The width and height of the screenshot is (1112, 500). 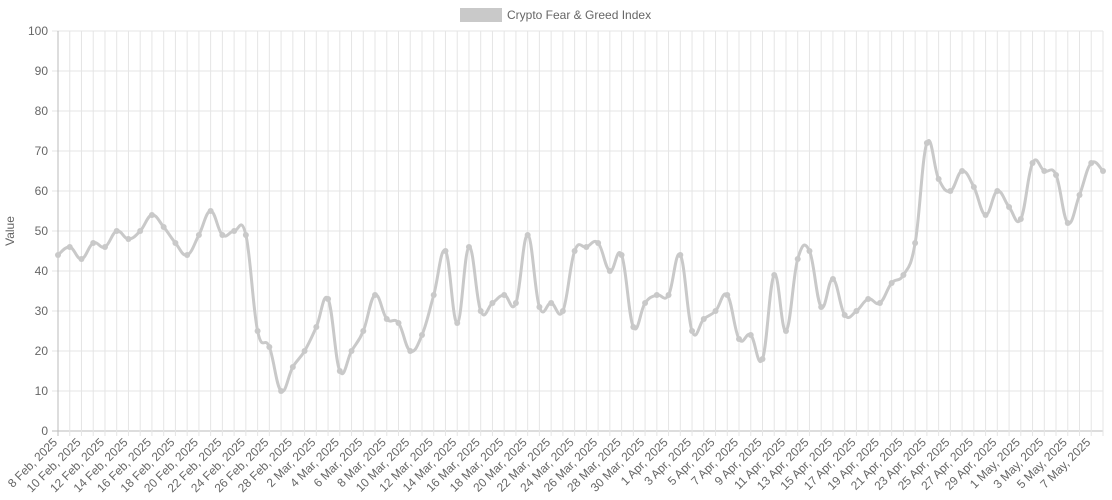 What do you see at coordinates (42, 111) in the screenshot?
I see `y-tick-label: 80` at bounding box center [42, 111].